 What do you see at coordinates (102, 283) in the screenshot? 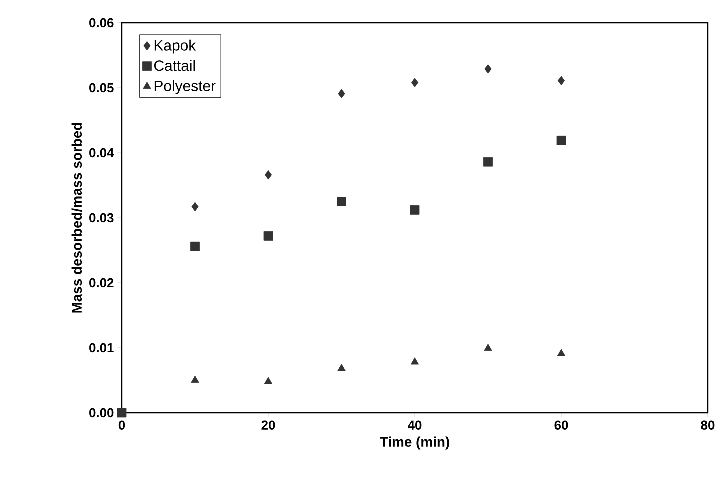
I see `y-tick-label: 0.02` at bounding box center [102, 283].